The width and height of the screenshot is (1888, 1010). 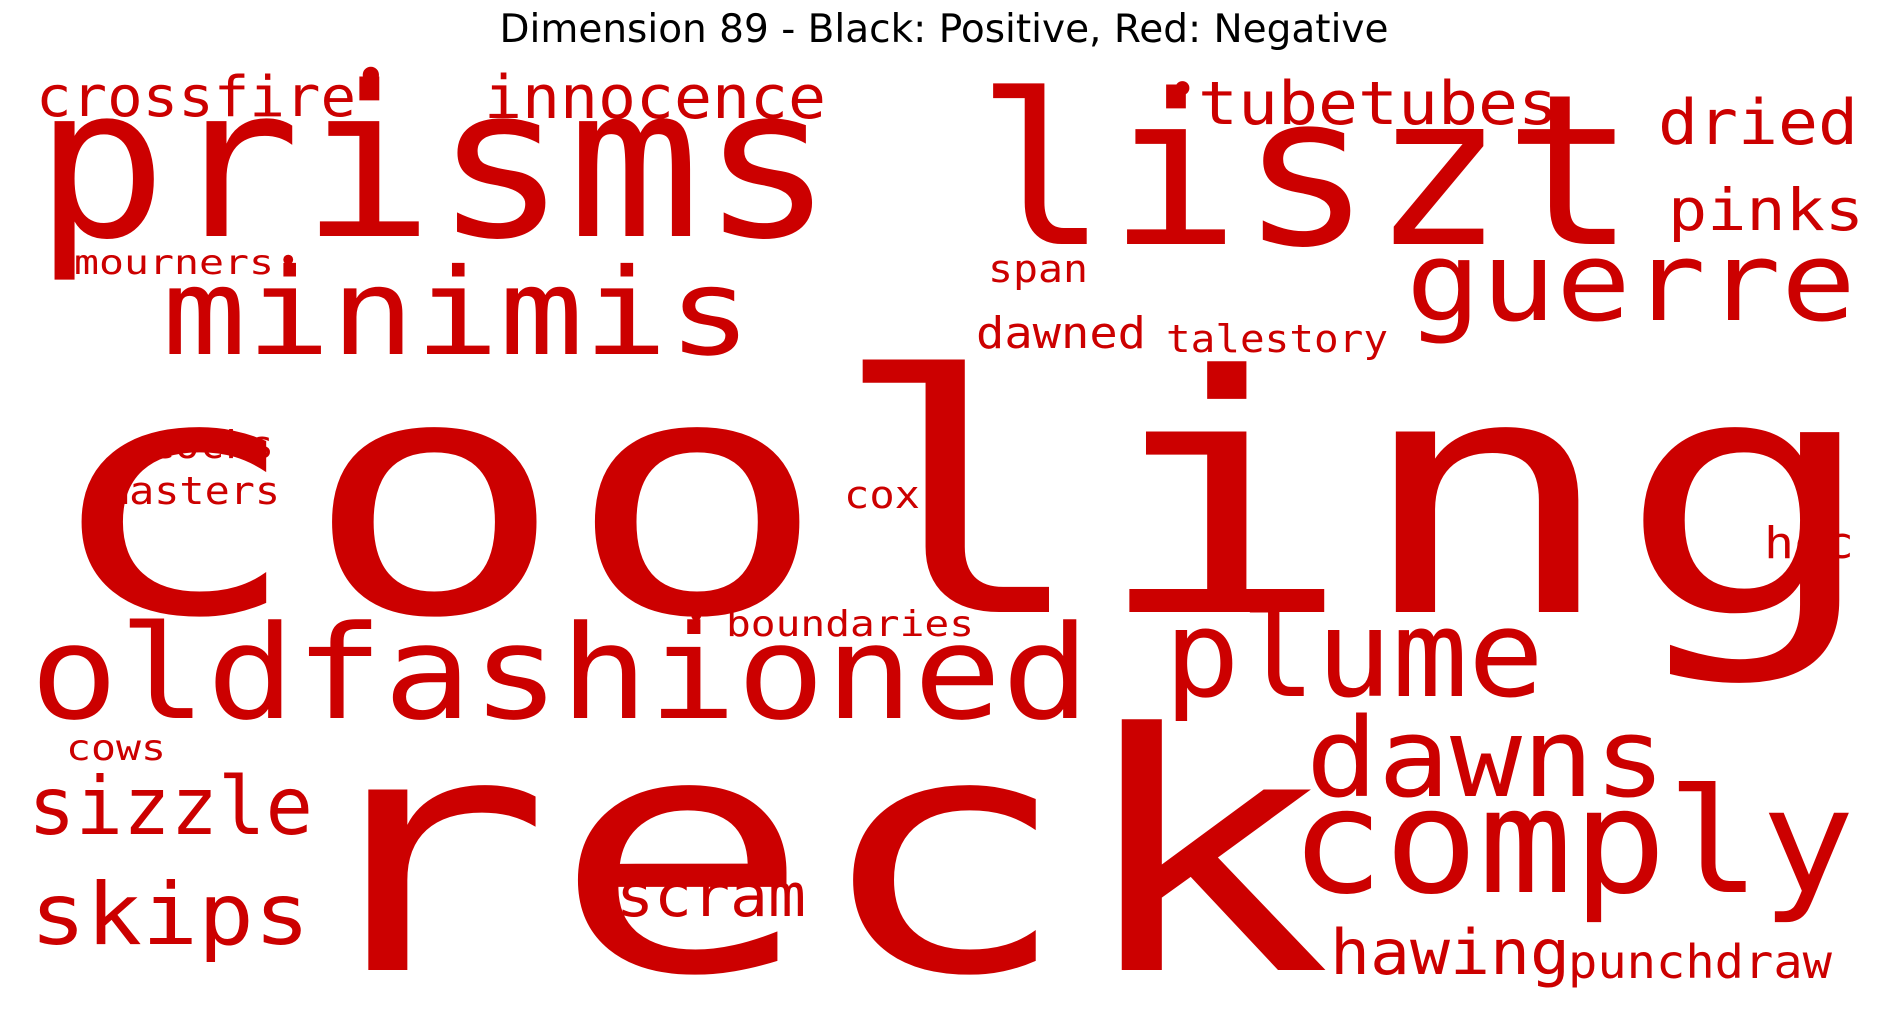 What do you see at coordinates (170, 806) in the screenshot?
I see `word-sizzle: sizzle` at bounding box center [170, 806].